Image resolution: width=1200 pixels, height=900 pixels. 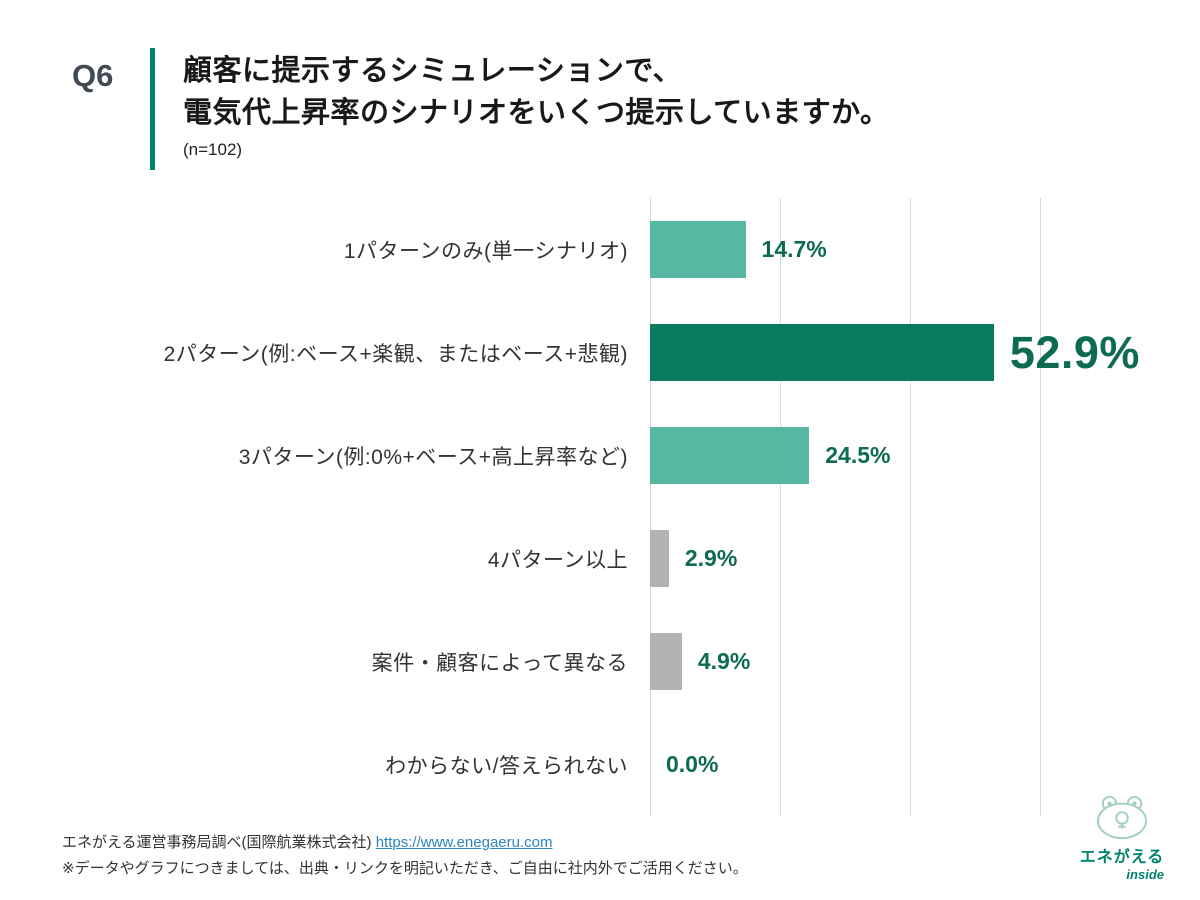 I want to click on category-label: 2パターン(例:ベース+楽観、またはベース+悲観), so click(x=395, y=354).